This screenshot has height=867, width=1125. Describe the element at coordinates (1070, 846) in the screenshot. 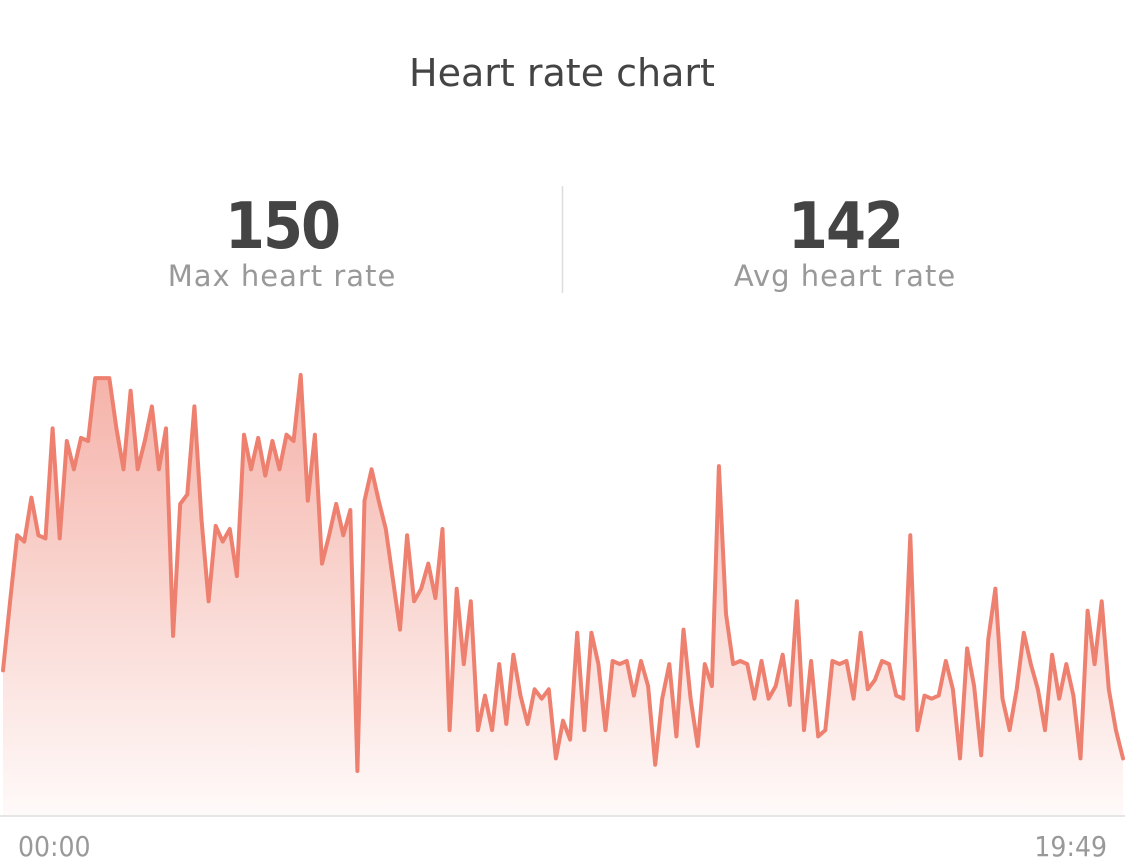

I see `x-label-end: 19:49` at that location.